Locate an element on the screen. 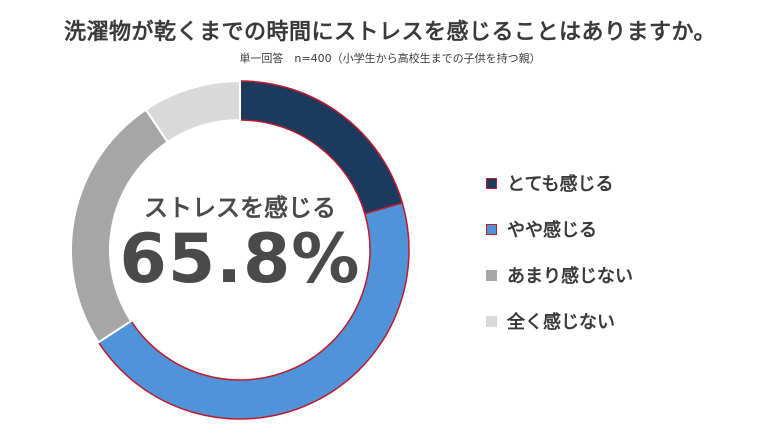 Image resolution: width=780 pixels, height=438 pixels. legend-item: やや感じる is located at coordinates (559, 229).